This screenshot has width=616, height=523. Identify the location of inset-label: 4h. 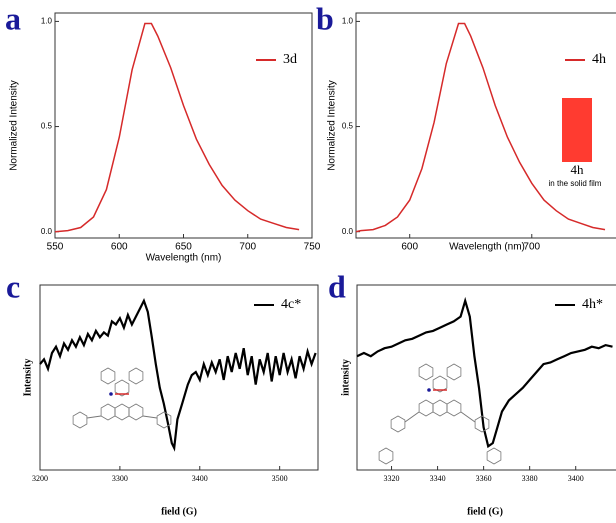
(578, 169).